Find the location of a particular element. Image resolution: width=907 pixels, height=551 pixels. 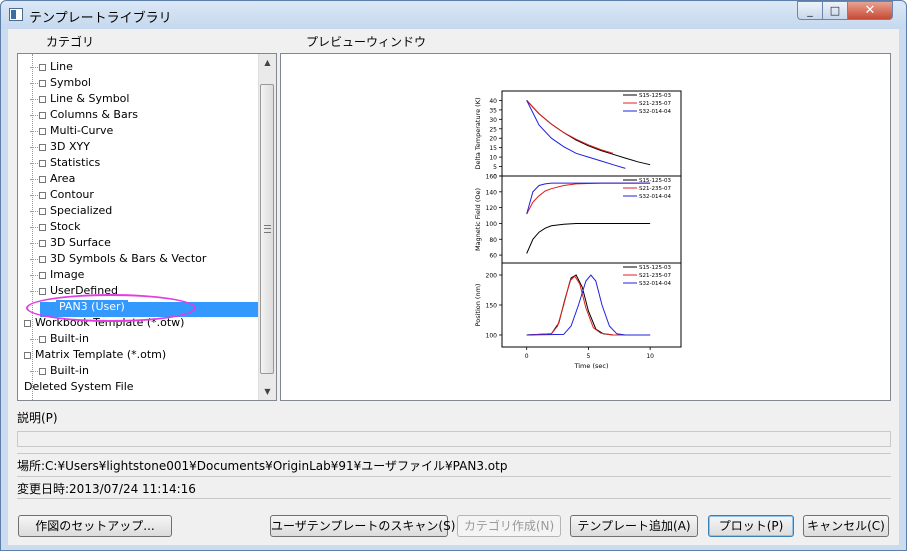

tree-item-label: Matrix Template (*.otm) is located at coordinates (101, 354).